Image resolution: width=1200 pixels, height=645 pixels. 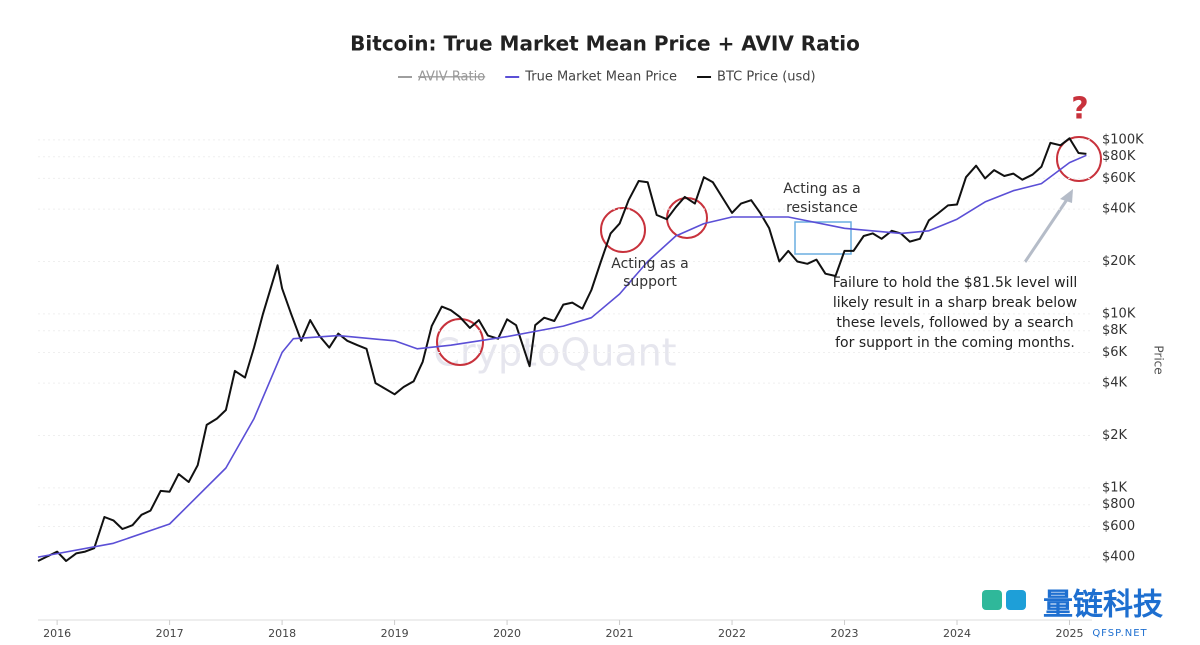 I want to click on y-tick-label: $6K, so click(x=1115, y=352).